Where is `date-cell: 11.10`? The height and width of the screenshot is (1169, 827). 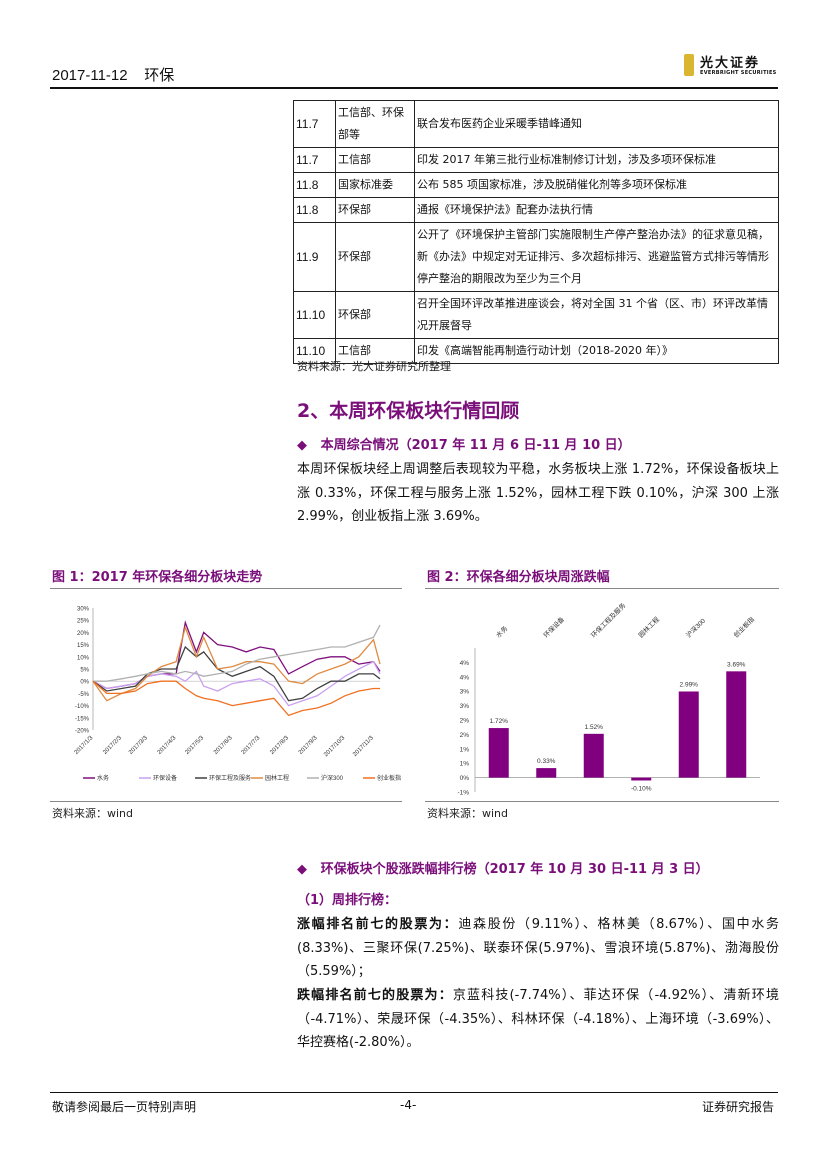
date-cell: 11.10 is located at coordinates (314, 351).